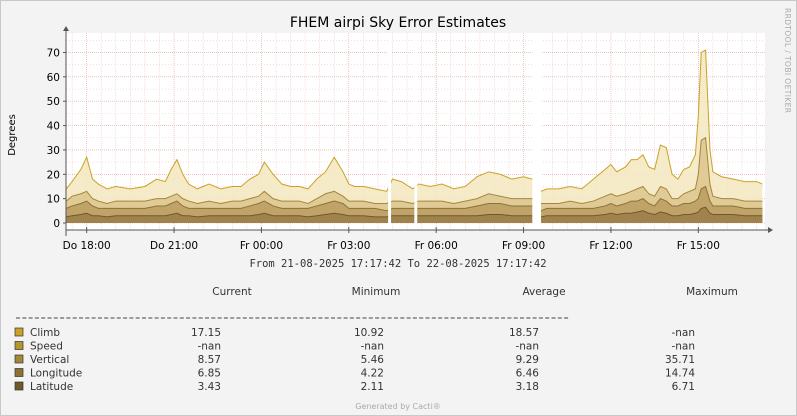 Image resolution: width=797 pixels, height=416 pixels. Describe the element at coordinates (46, 347) in the screenshot. I see `legend-name: Speed` at that location.